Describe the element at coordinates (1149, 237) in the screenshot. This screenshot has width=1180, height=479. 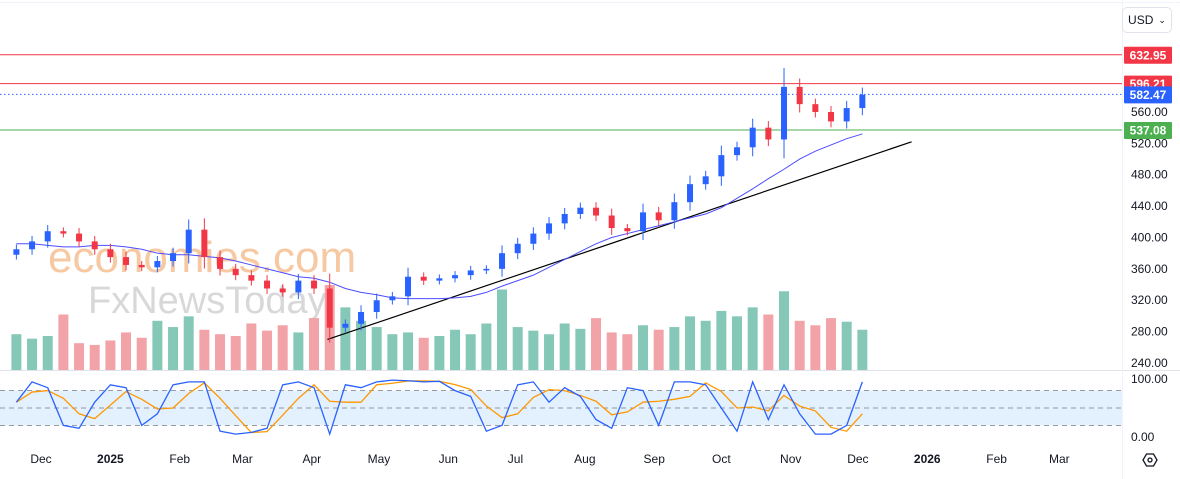
I see `price-tick-label: 400.00` at that location.